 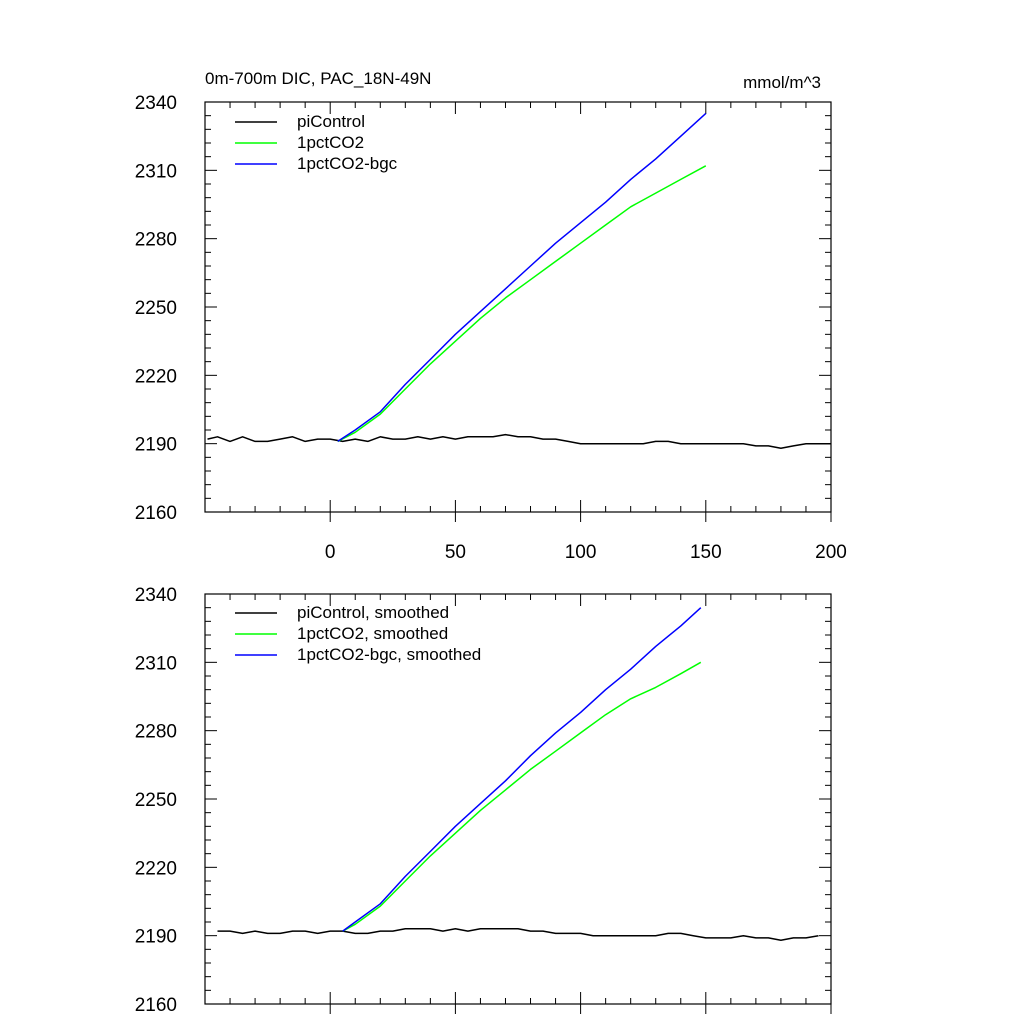 I want to click on legend: piControl 1pctCO2 1pctCO2-bgc, so click(x=316, y=142).